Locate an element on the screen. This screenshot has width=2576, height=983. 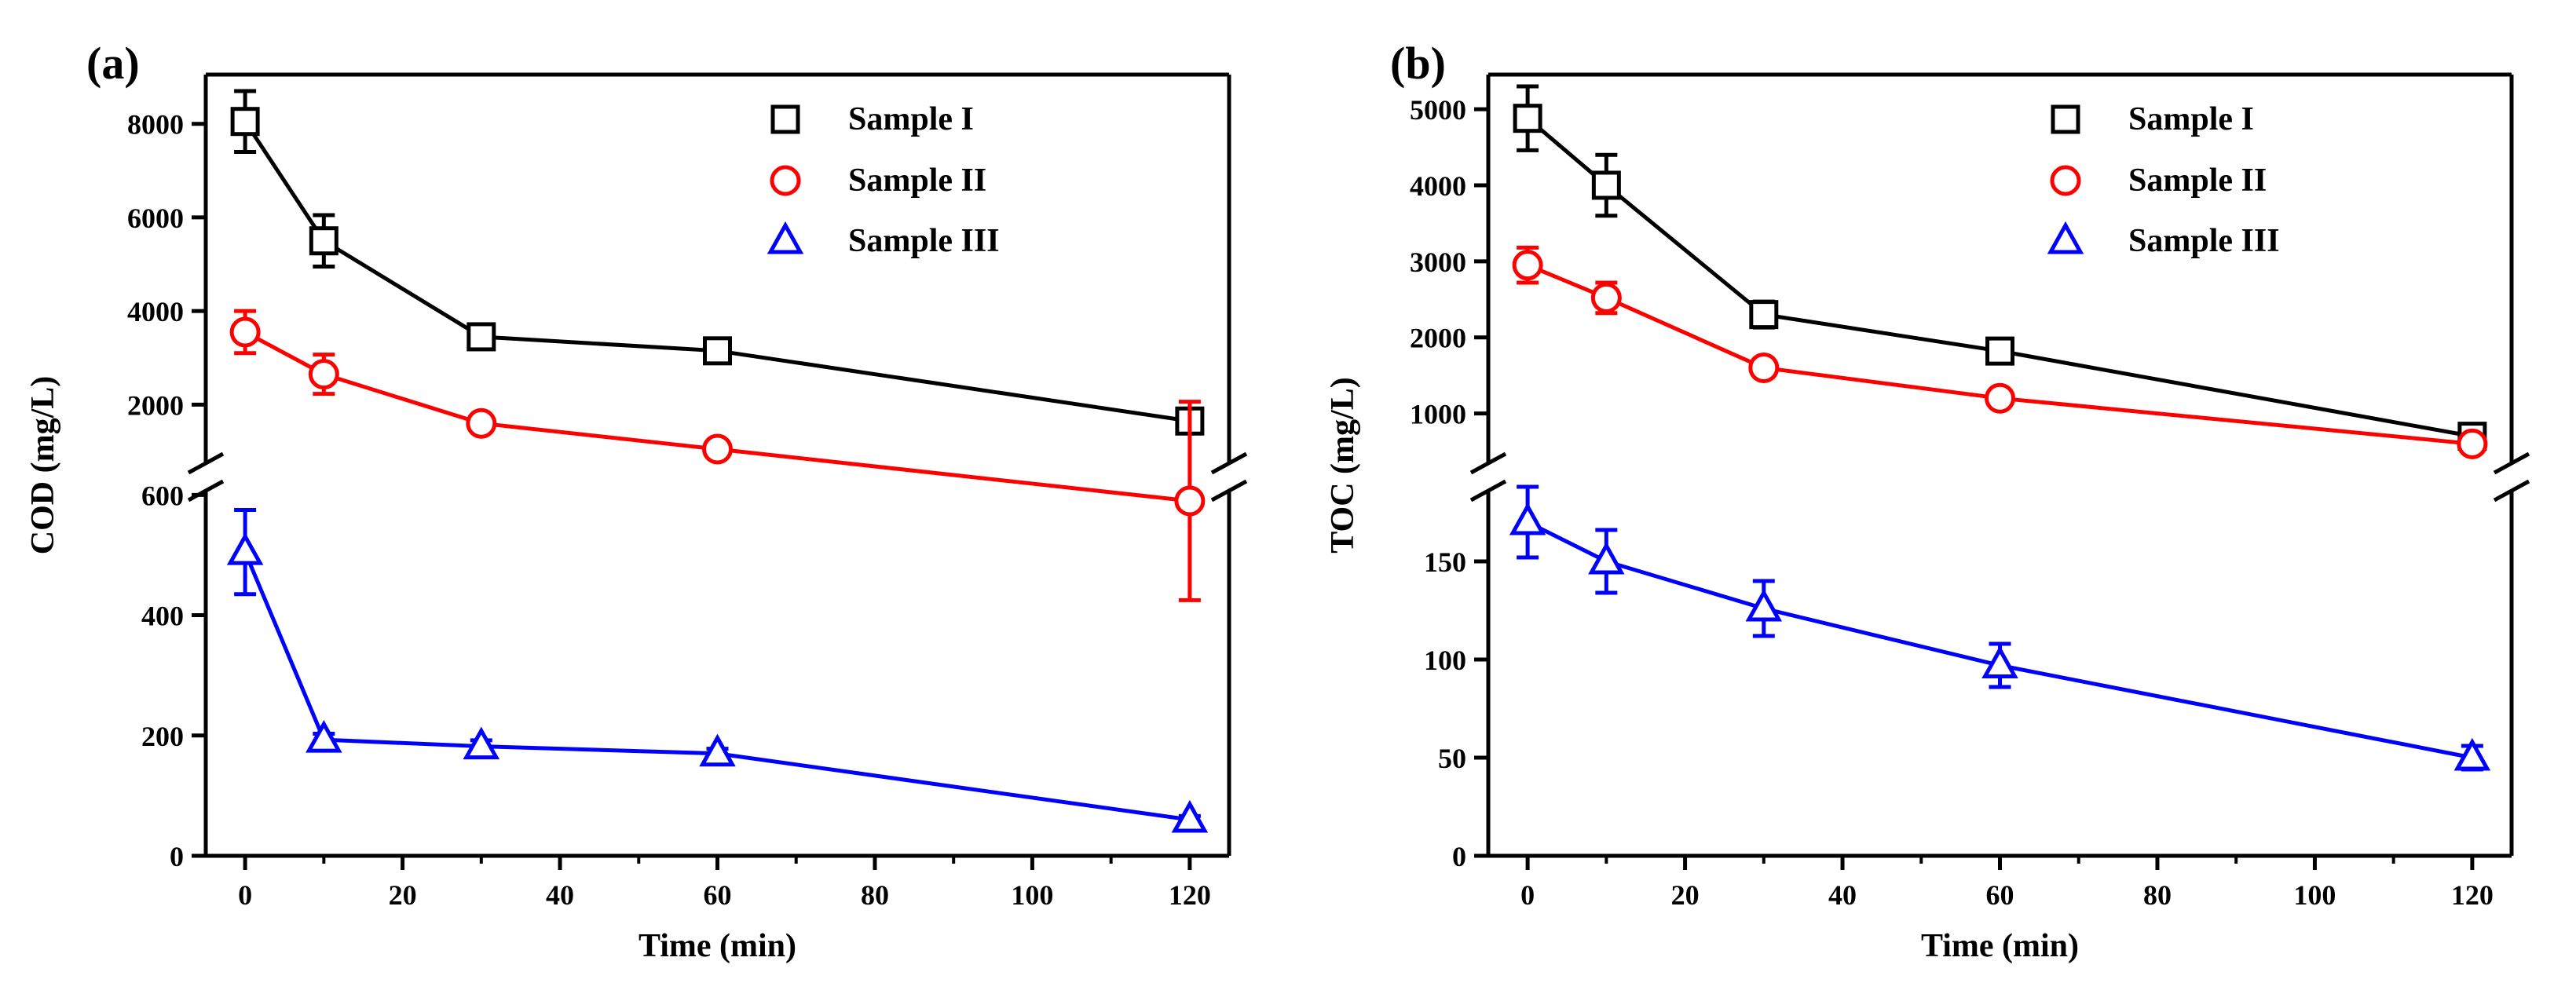
y-tick-label: 400 is located at coordinates (163, 616).